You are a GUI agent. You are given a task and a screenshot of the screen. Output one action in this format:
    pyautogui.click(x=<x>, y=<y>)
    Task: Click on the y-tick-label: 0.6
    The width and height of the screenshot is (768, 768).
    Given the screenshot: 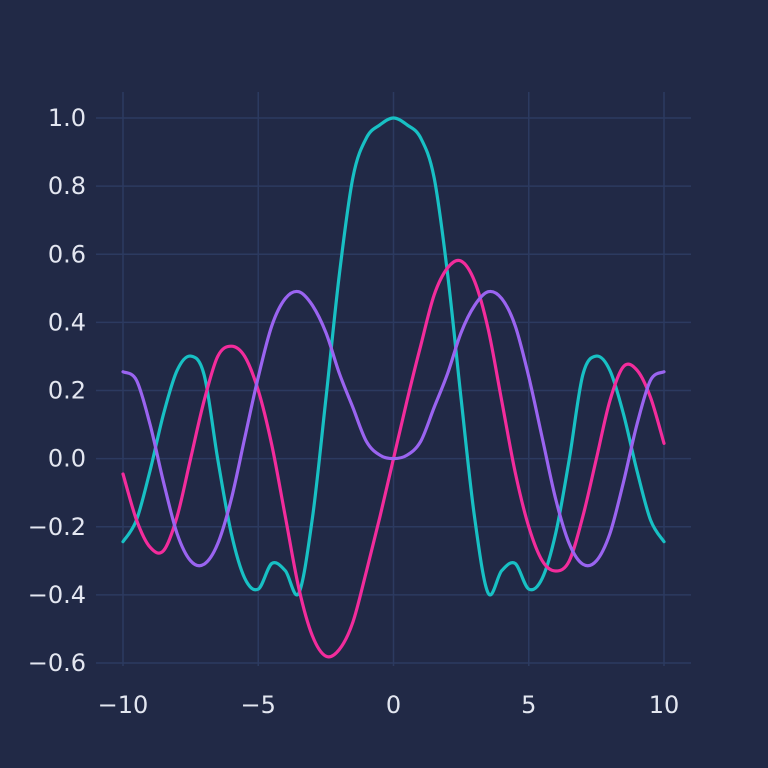 What is the action you would take?
    pyautogui.click(x=67, y=254)
    